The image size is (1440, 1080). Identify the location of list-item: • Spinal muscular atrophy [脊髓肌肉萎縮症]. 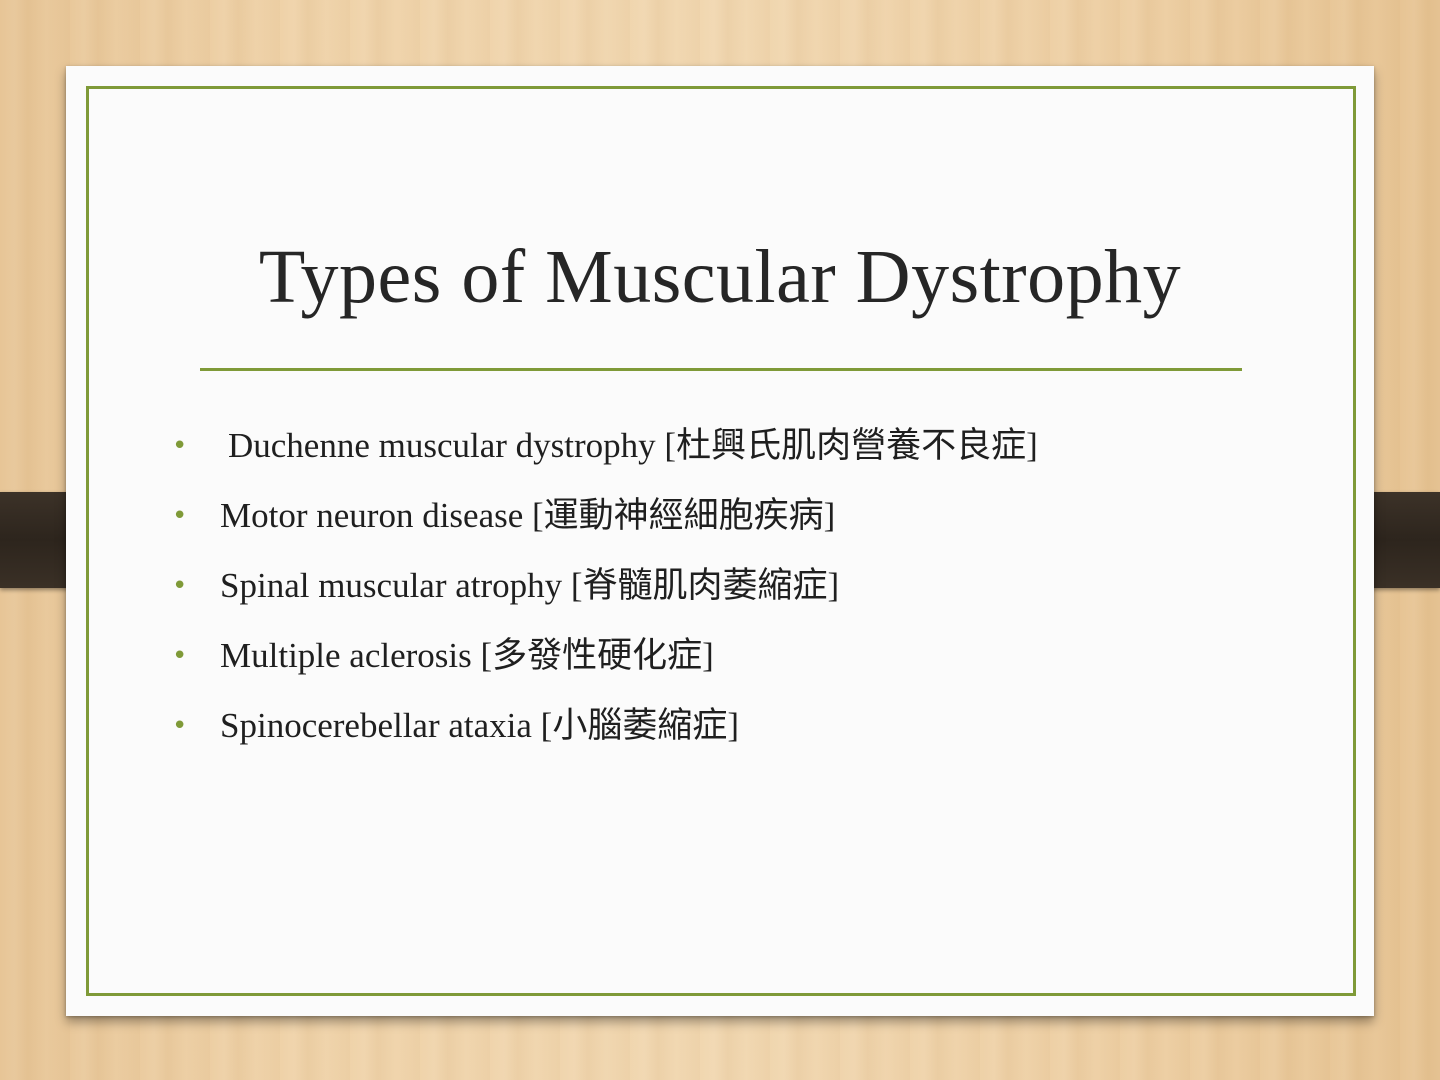
(747, 591).